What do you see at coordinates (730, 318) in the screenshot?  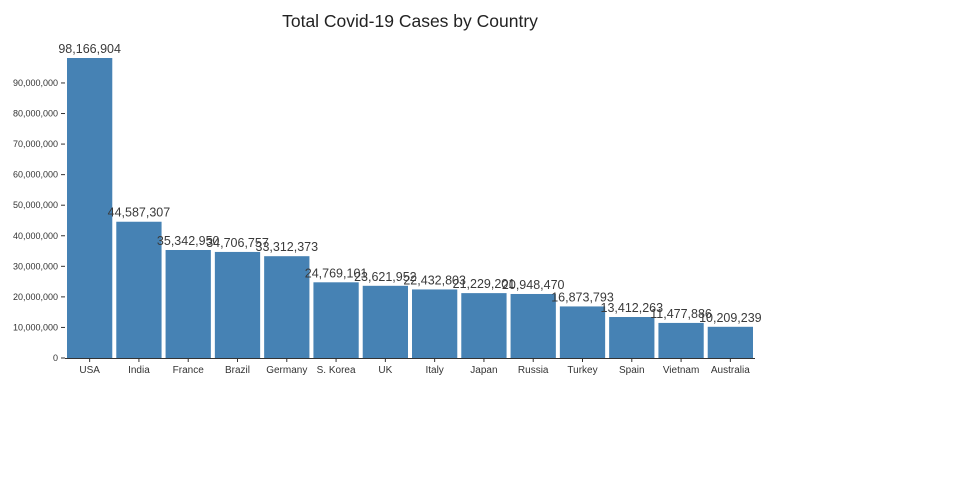 I see `bar-value-label: 10,209,239` at bounding box center [730, 318].